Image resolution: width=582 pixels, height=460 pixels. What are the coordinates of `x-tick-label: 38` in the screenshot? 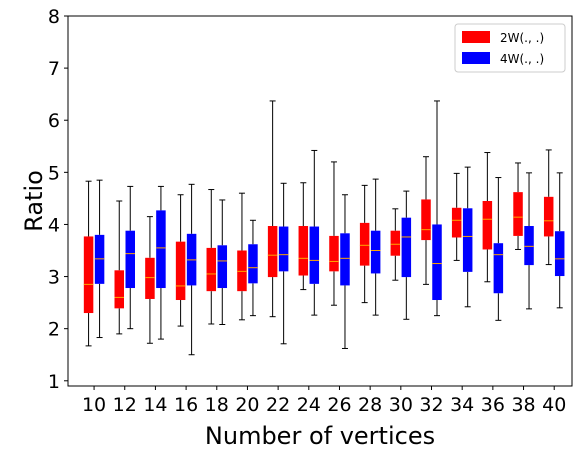 It's located at (523, 405).